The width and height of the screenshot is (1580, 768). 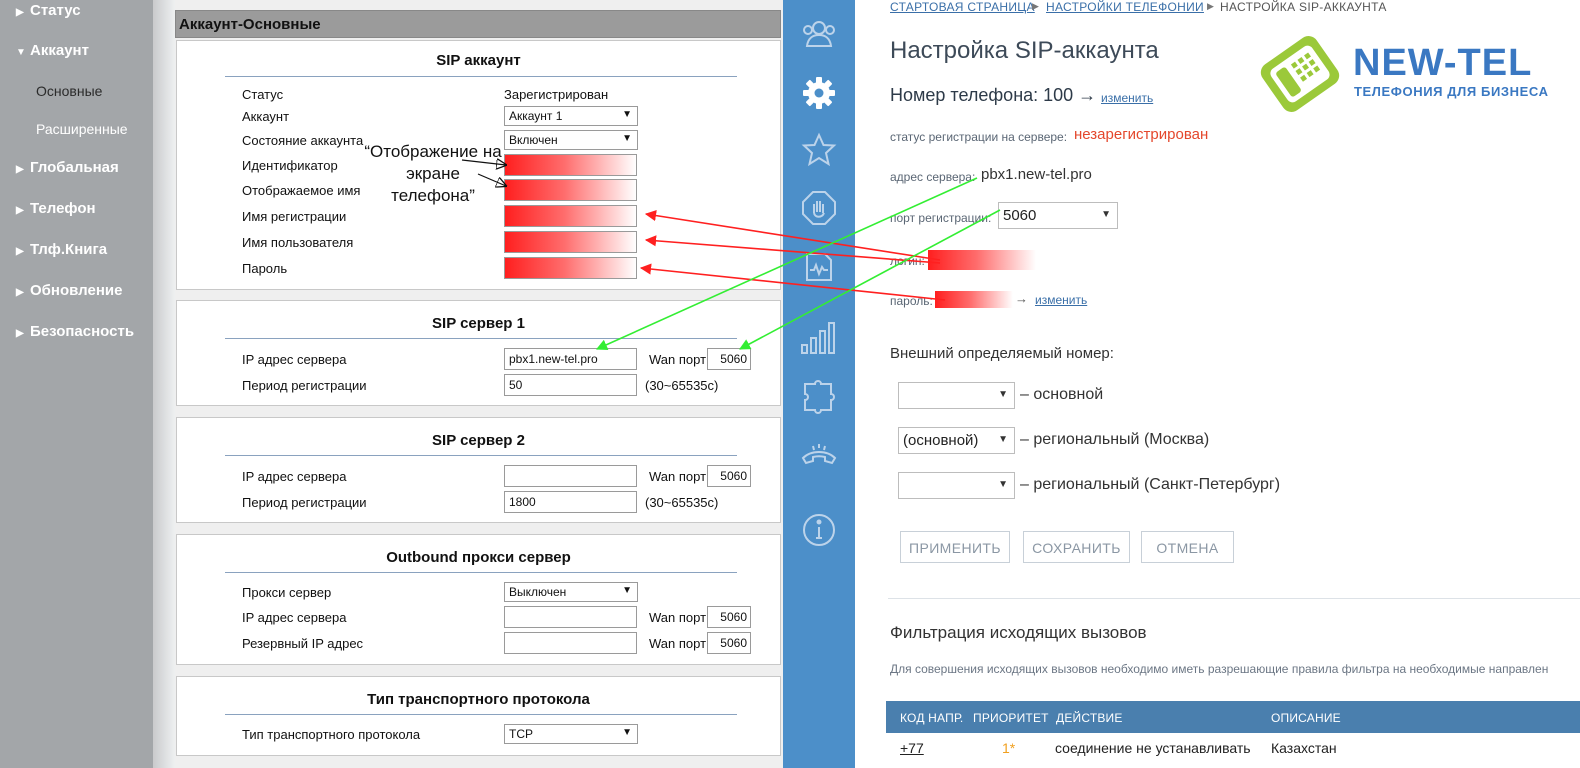 I want to click on apply-button: ПРИМЕНИТЬ, so click(x=955, y=547).